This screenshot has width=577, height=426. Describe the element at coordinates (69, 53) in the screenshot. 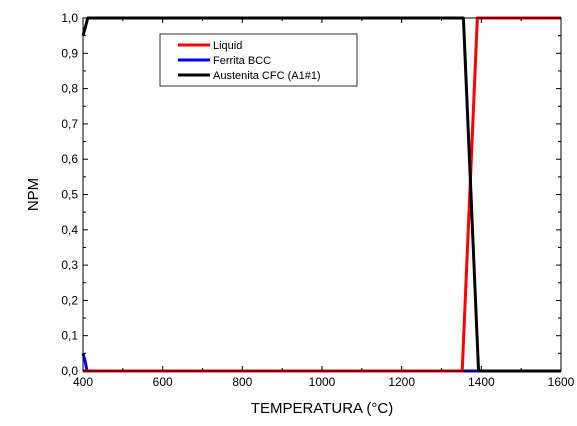

I see `y-tick-label: 0,9` at that location.